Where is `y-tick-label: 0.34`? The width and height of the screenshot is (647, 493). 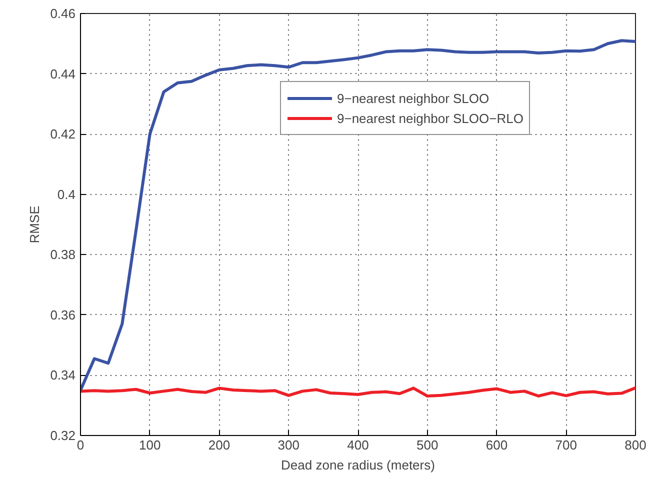 y-tick-label: 0.34 is located at coordinates (63, 375).